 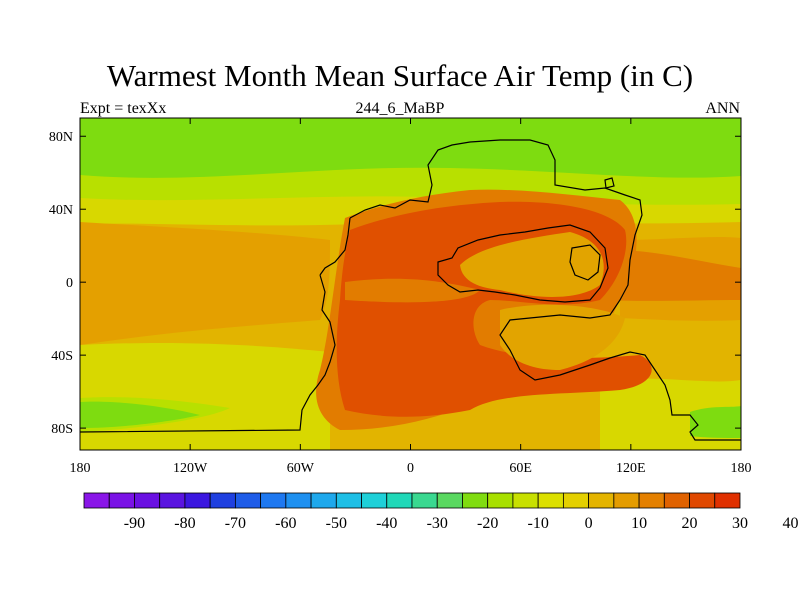 What do you see at coordinates (722, 108) in the screenshot?
I see `season-label: ANN` at bounding box center [722, 108].